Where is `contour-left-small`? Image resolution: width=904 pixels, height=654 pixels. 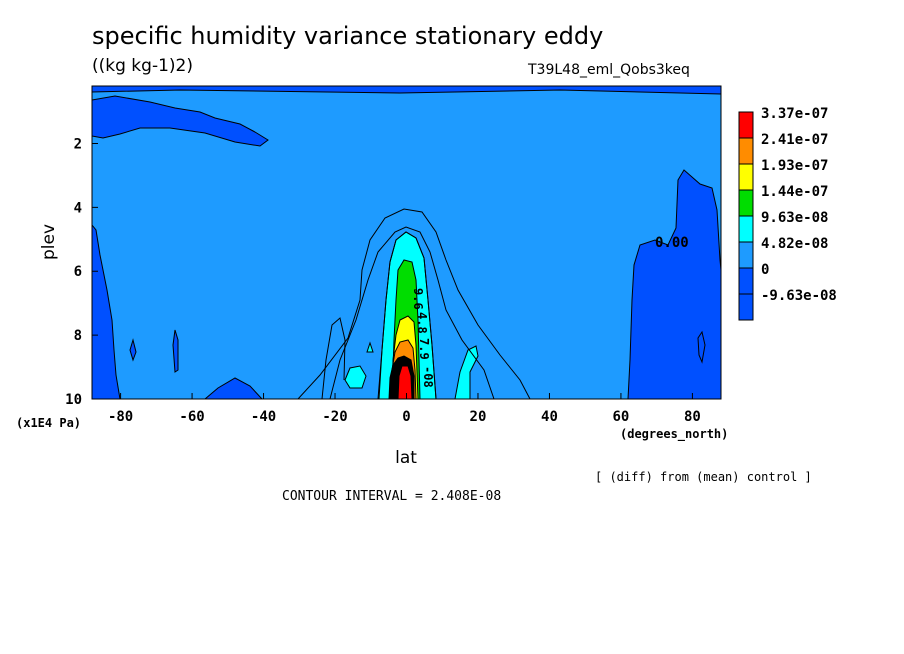 contour-left-small is located at coordinates (333, 358).